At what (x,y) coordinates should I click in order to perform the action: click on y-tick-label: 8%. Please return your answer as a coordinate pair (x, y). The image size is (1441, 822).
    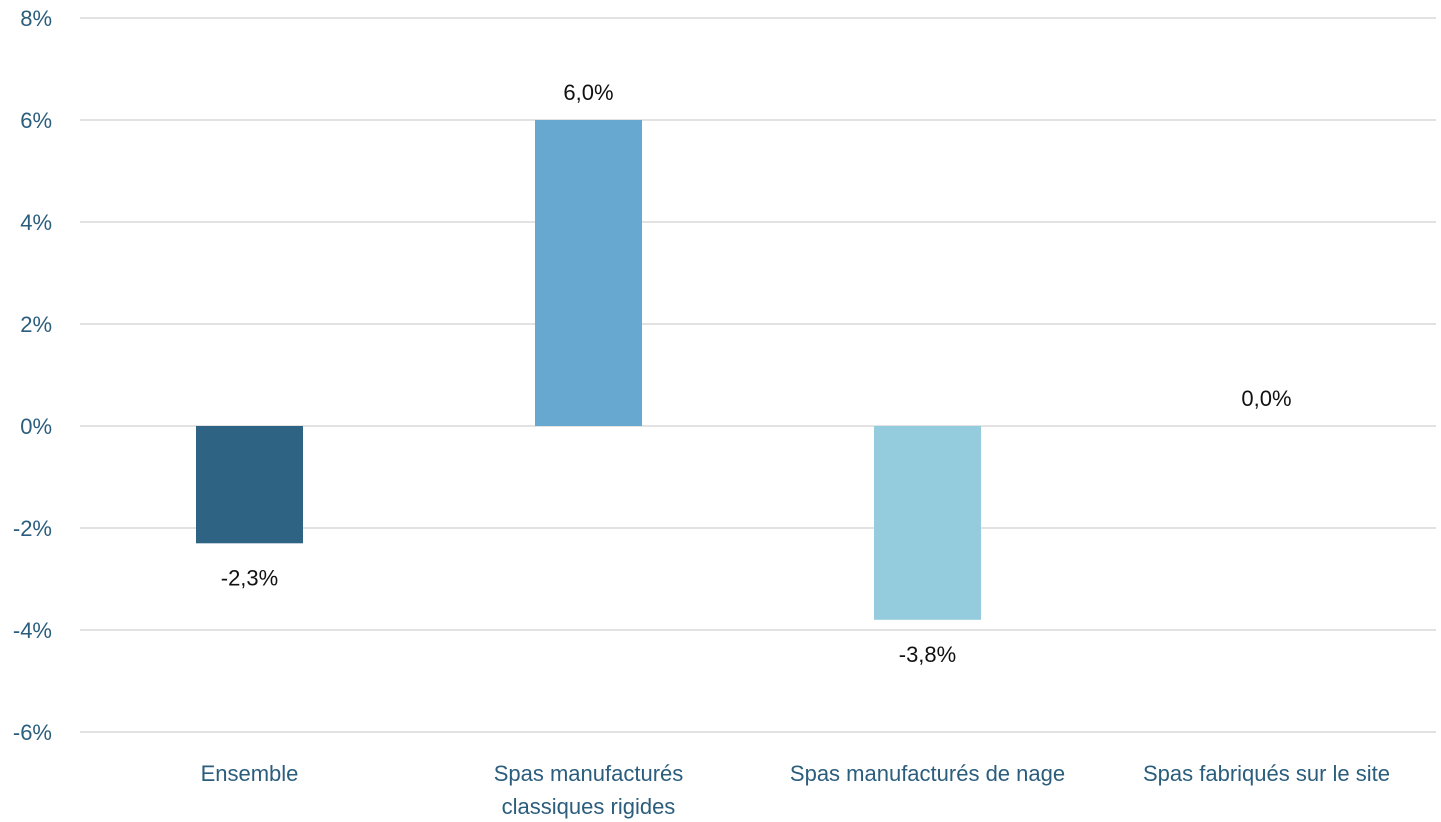
    Looking at the image, I should click on (36, 18).